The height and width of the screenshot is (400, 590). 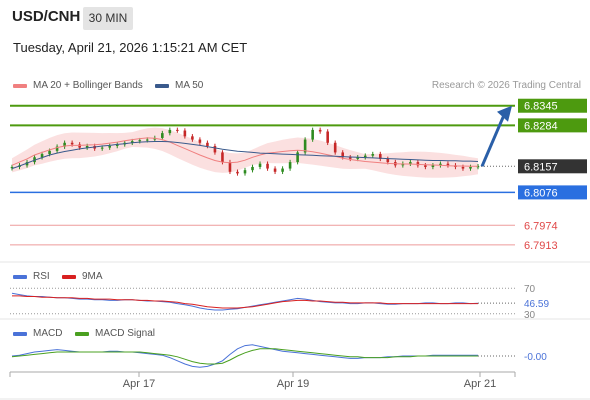 What do you see at coordinates (139, 384) in the screenshot?
I see `x-tick-label: Apr 17` at bounding box center [139, 384].